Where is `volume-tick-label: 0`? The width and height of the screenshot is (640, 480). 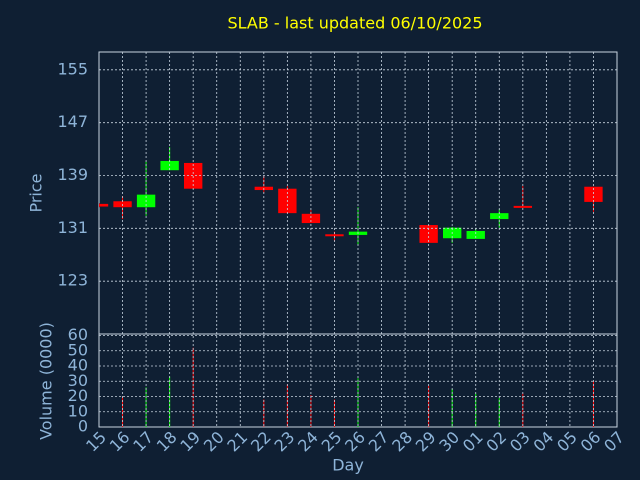 volume-tick-label: 0 is located at coordinates (83, 426).